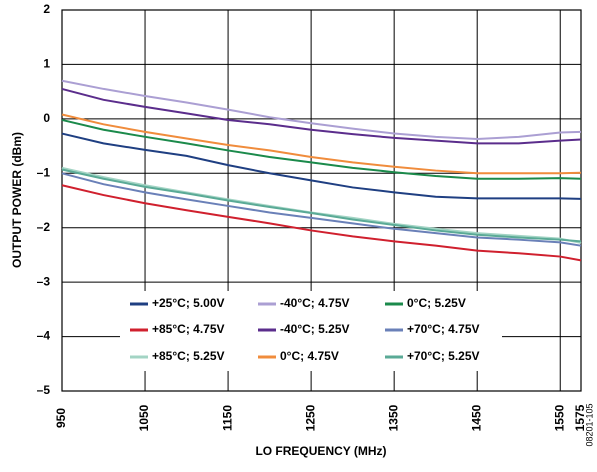 This screenshot has height=472, width=597. What do you see at coordinates (443, 356) in the screenshot?
I see `legend-label: +70°C; 5.25V` at bounding box center [443, 356].